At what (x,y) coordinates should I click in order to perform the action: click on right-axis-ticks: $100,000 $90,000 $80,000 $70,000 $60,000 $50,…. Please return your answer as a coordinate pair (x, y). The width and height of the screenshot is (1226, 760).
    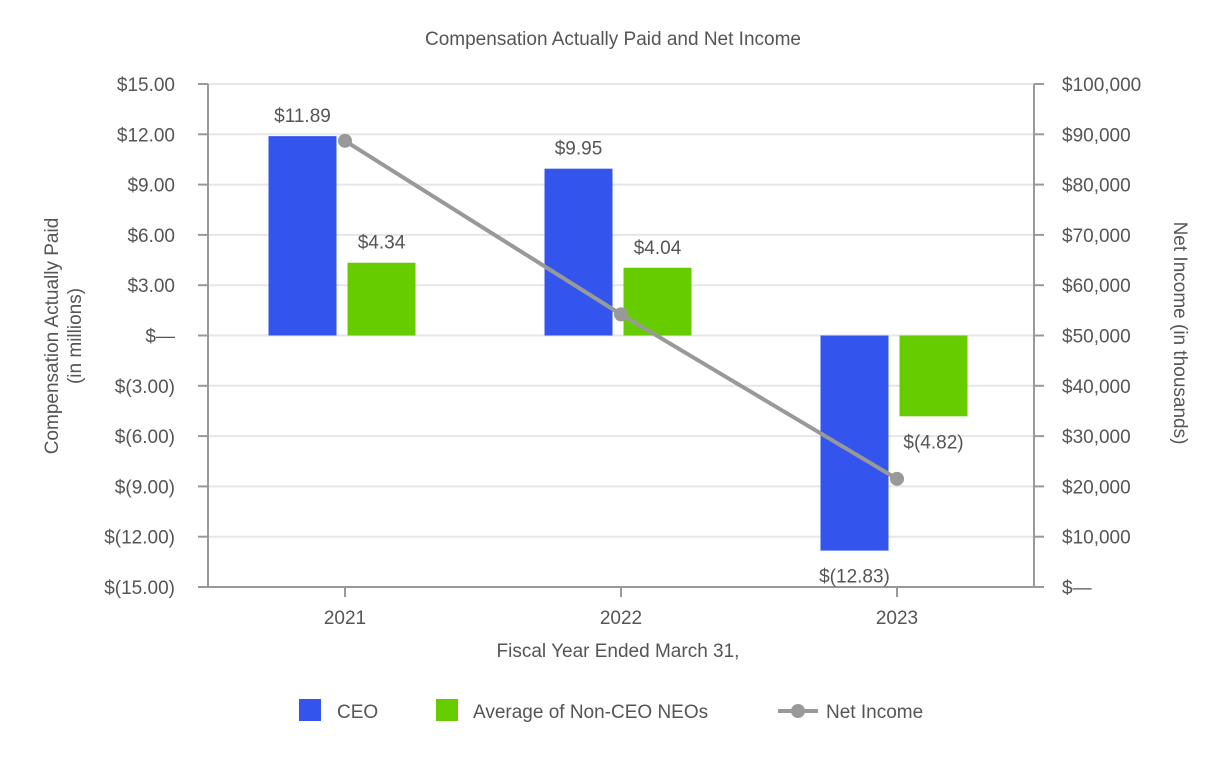
    Looking at the image, I should click on (1087, 337).